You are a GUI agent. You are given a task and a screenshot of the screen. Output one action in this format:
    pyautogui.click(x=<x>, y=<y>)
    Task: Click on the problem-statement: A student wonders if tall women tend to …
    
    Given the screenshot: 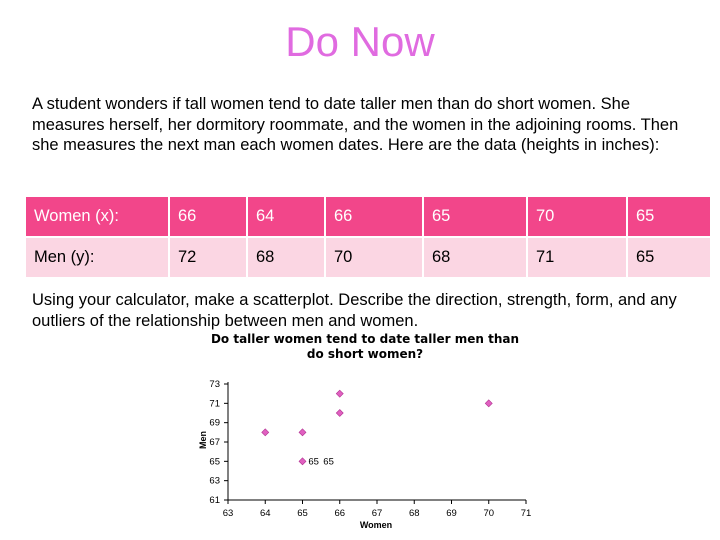 What is the action you would take?
    pyautogui.click(x=355, y=124)
    